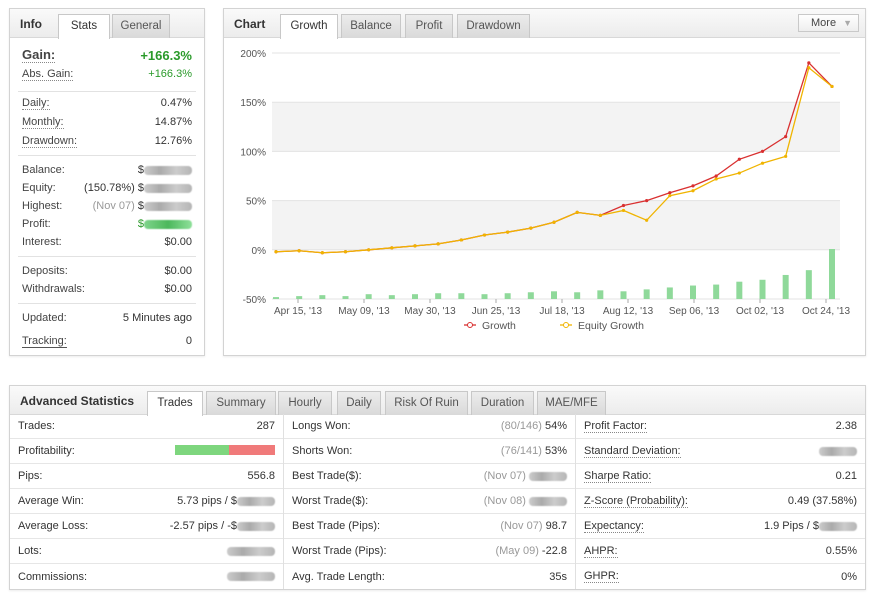 This screenshot has width=877, height=600. I want to click on stat-label: Expectancy:, so click(614, 526).